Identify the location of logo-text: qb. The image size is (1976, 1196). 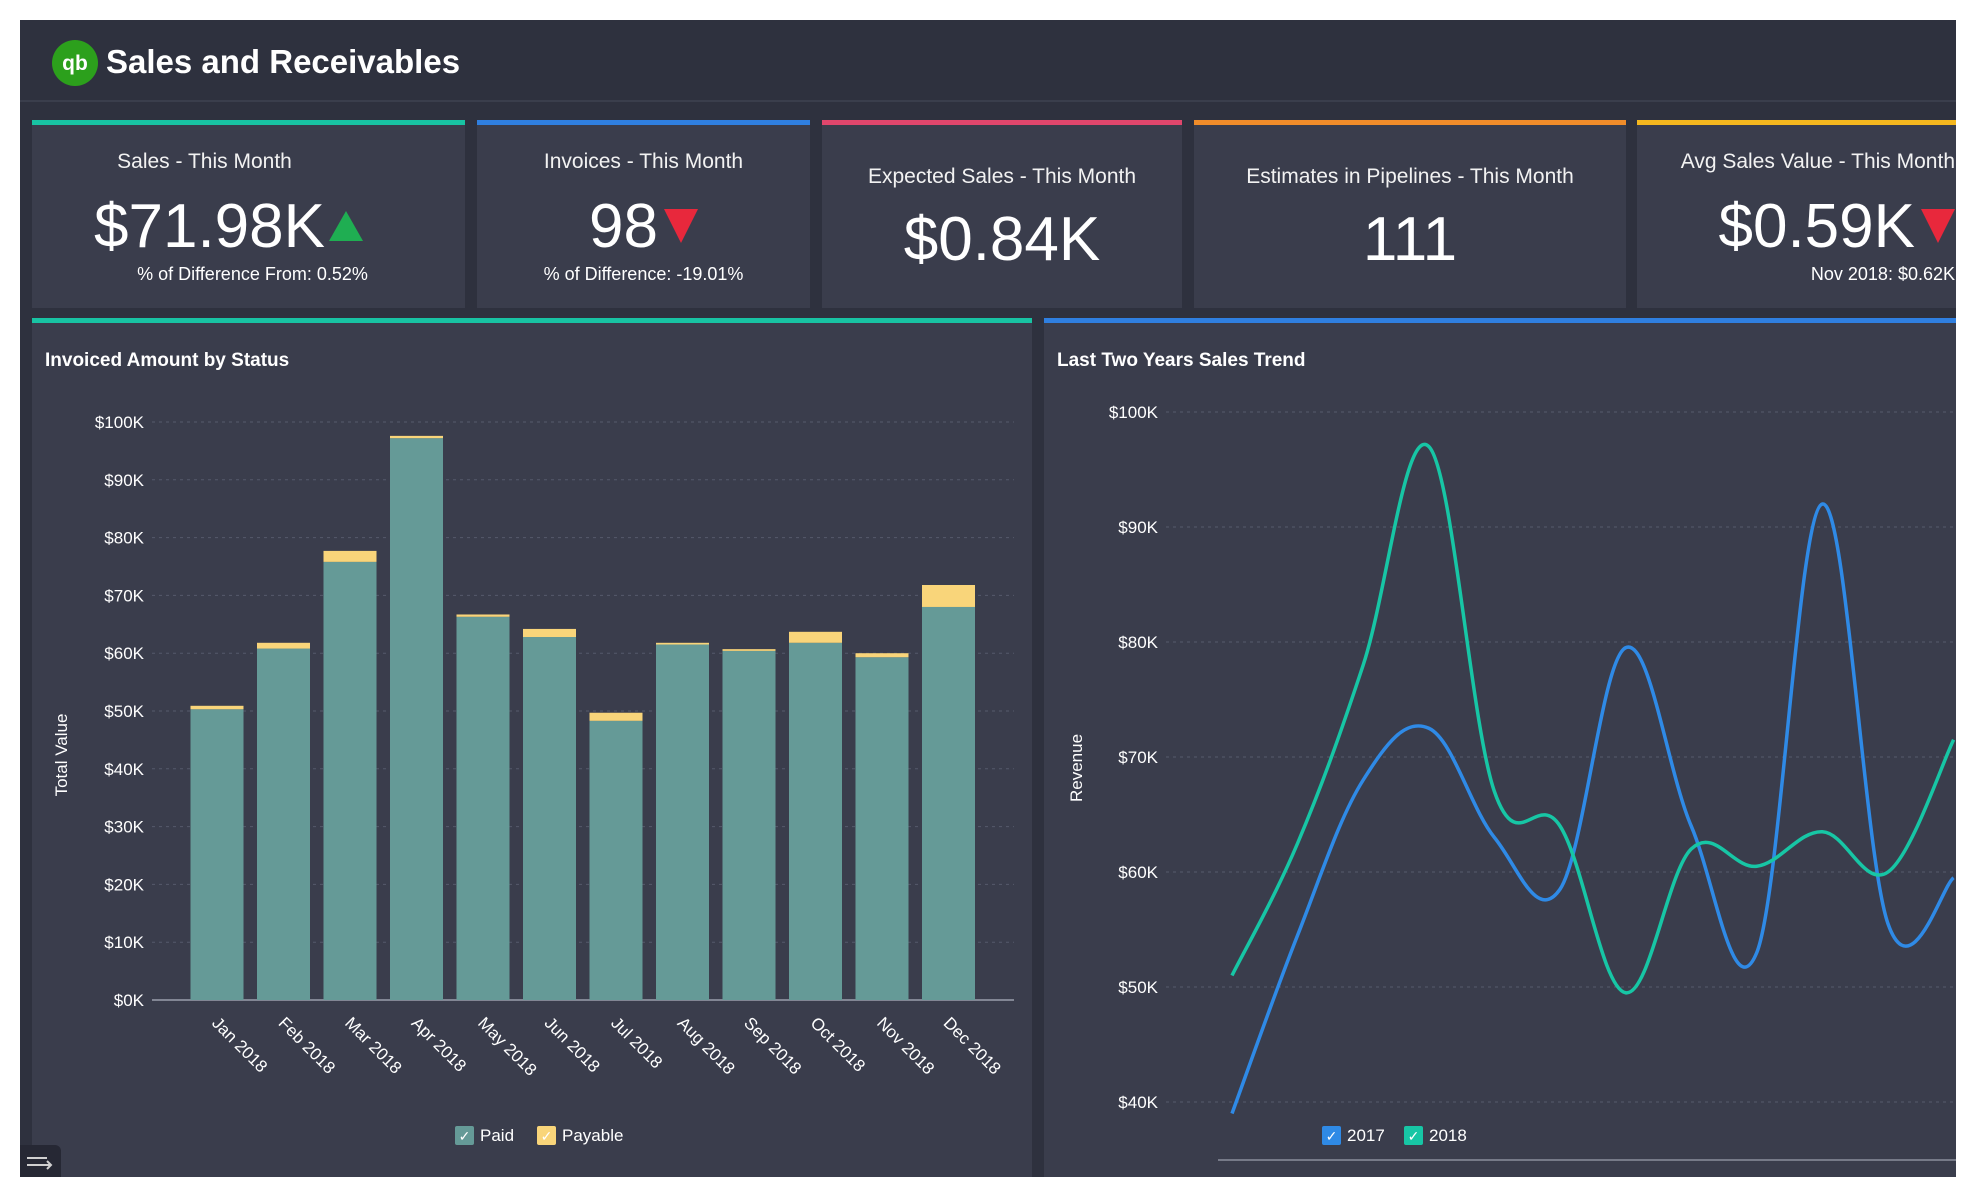
(75, 63).